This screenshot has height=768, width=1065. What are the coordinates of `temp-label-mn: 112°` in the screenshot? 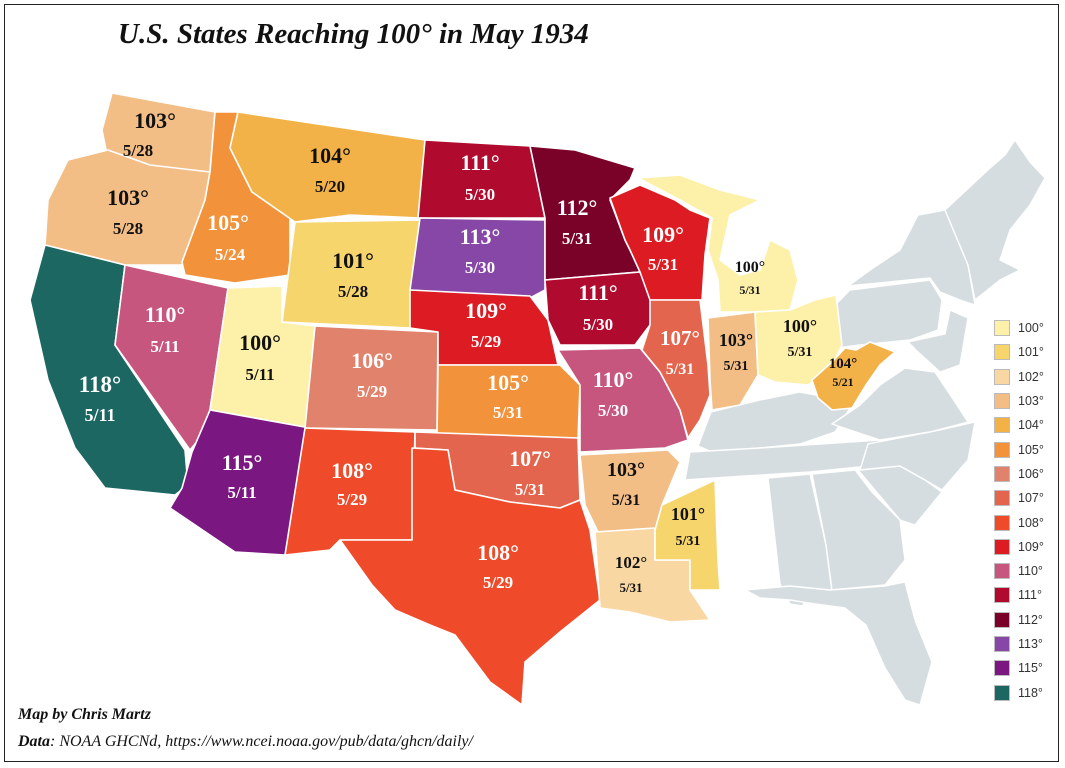 It's located at (577, 207).